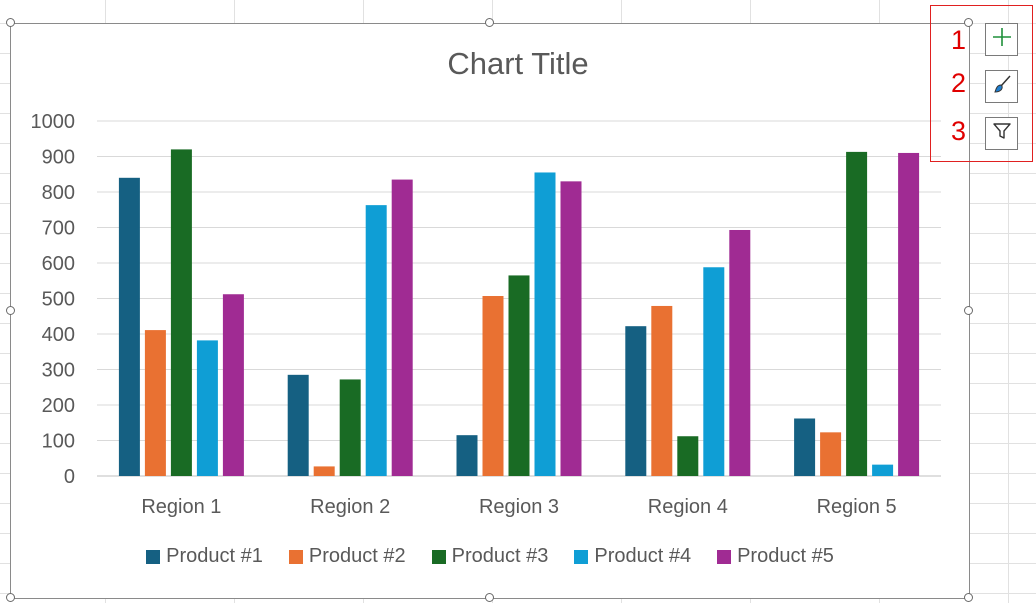 This screenshot has height=603, width=1036. What do you see at coordinates (58, 229) in the screenshot?
I see `y-tick-label: 700` at bounding box center [58, 229].